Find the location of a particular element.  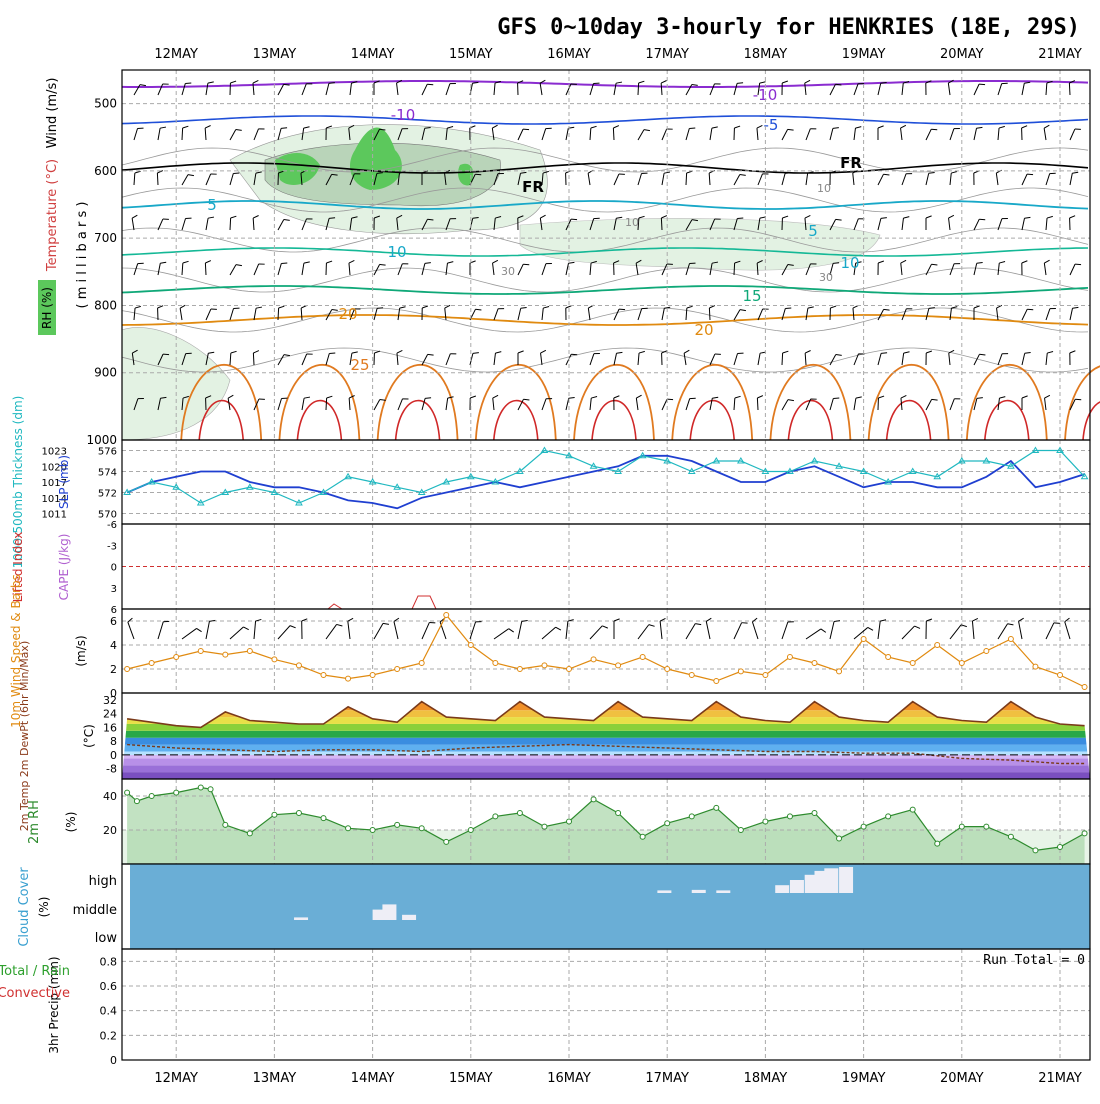

time-label-bottom: 18MAY is located at coordinates (766, 1078).